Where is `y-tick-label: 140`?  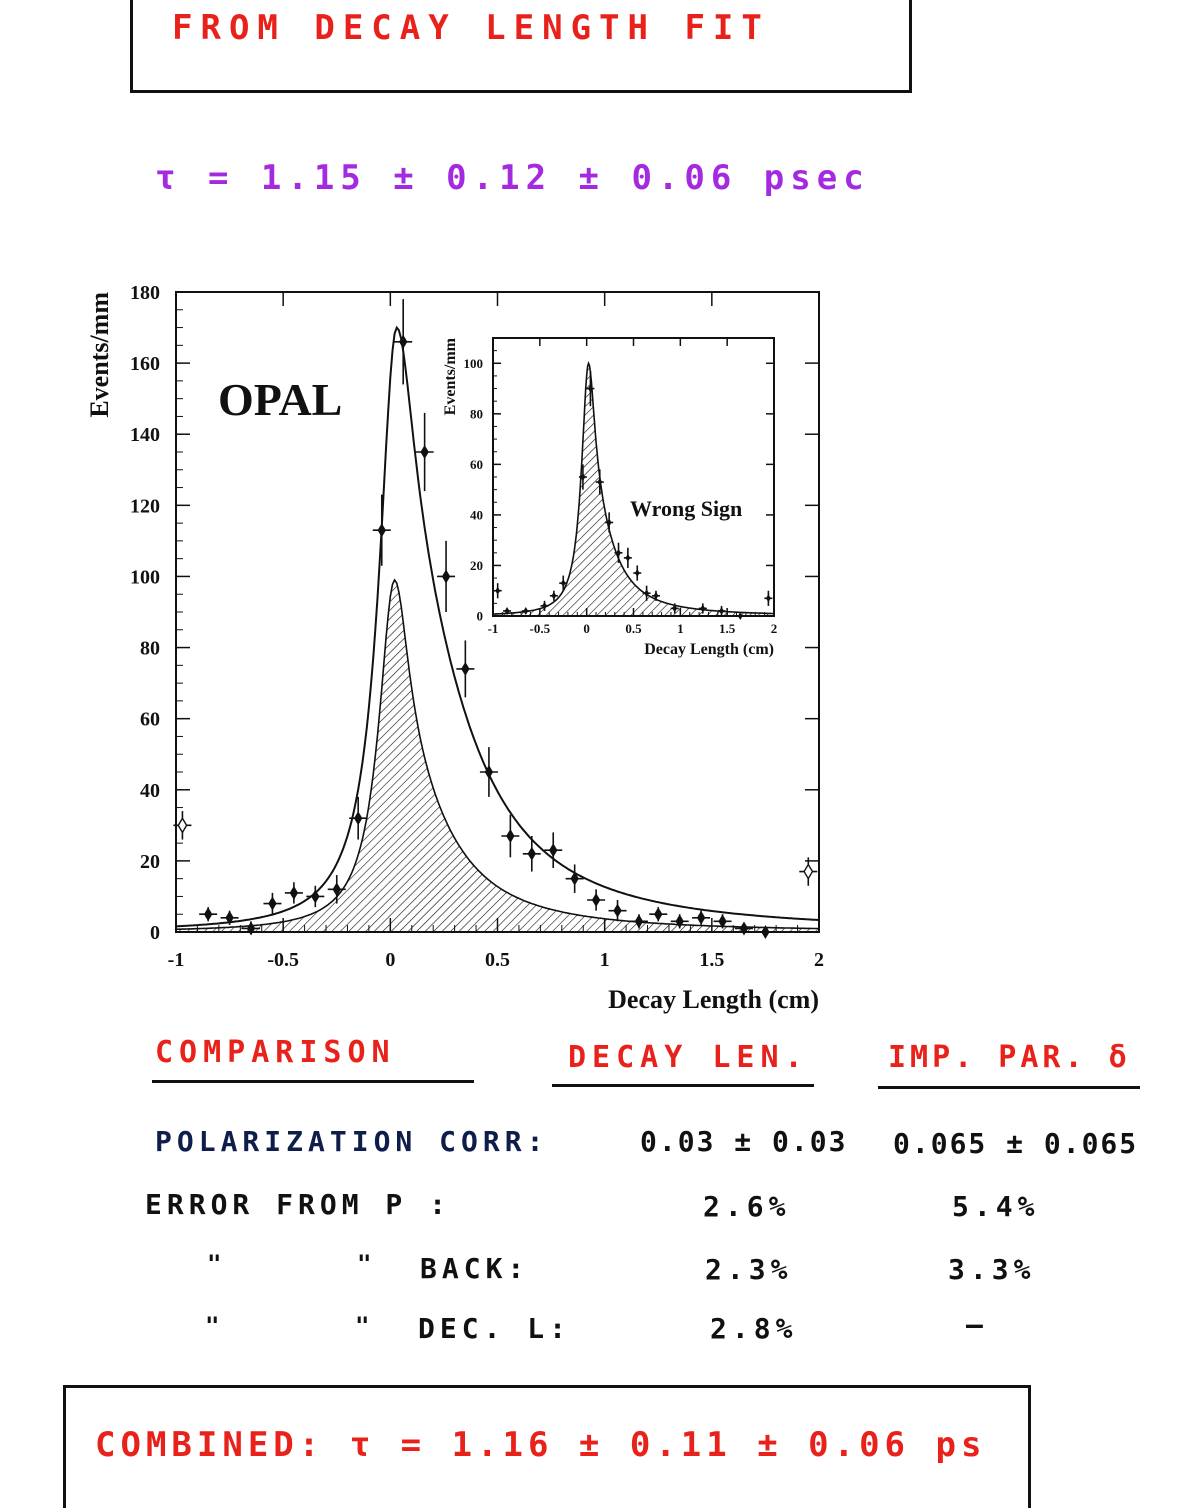
y-tick-label: 140 is located at coordinates (145, 435).